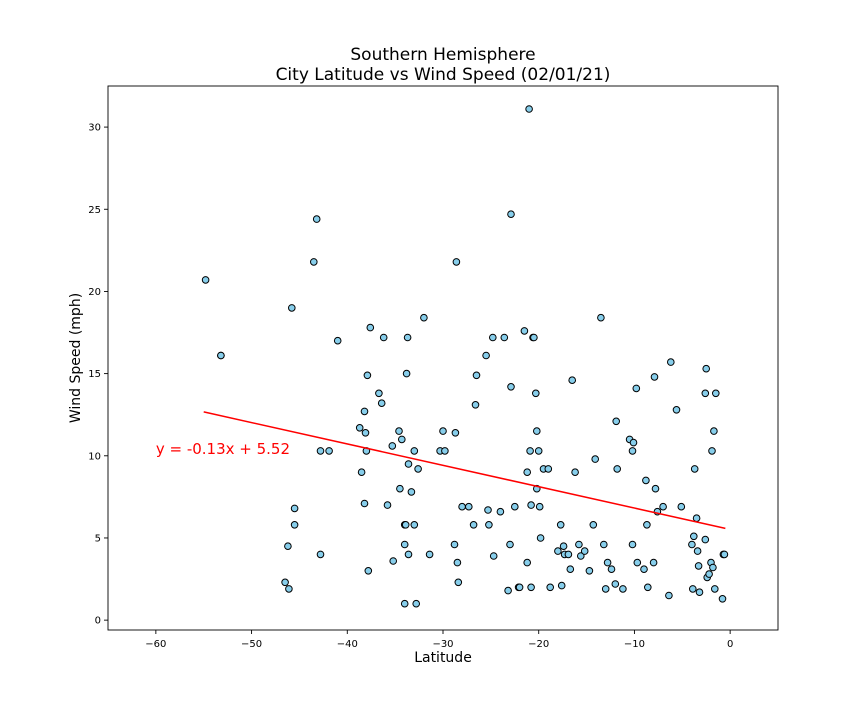  What do you see at coordinates (251, 644) in the screenshot?
I see `x-tick-label: −50` at bounding box center [251, 644].